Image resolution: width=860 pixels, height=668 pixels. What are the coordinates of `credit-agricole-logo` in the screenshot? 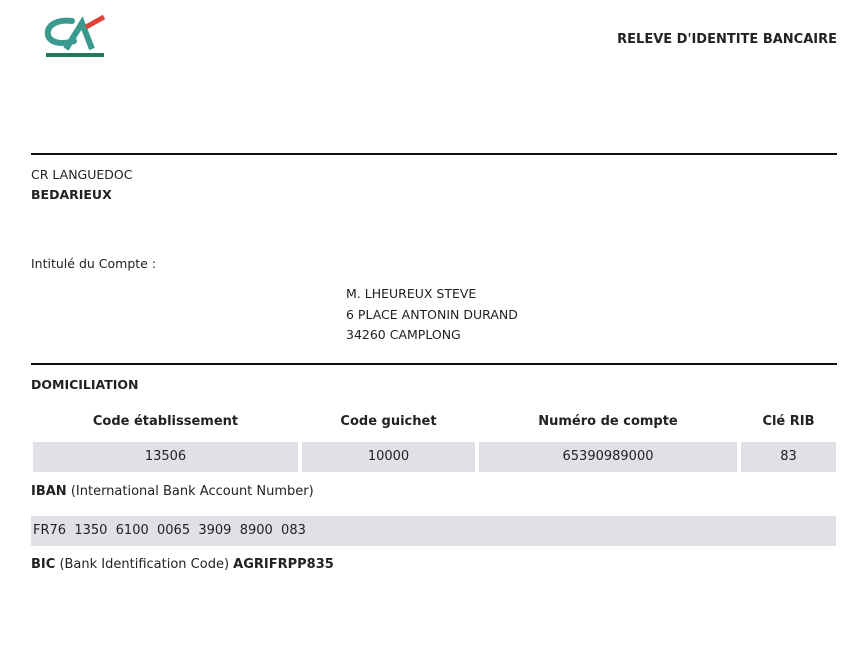 It's located at (75, 36).